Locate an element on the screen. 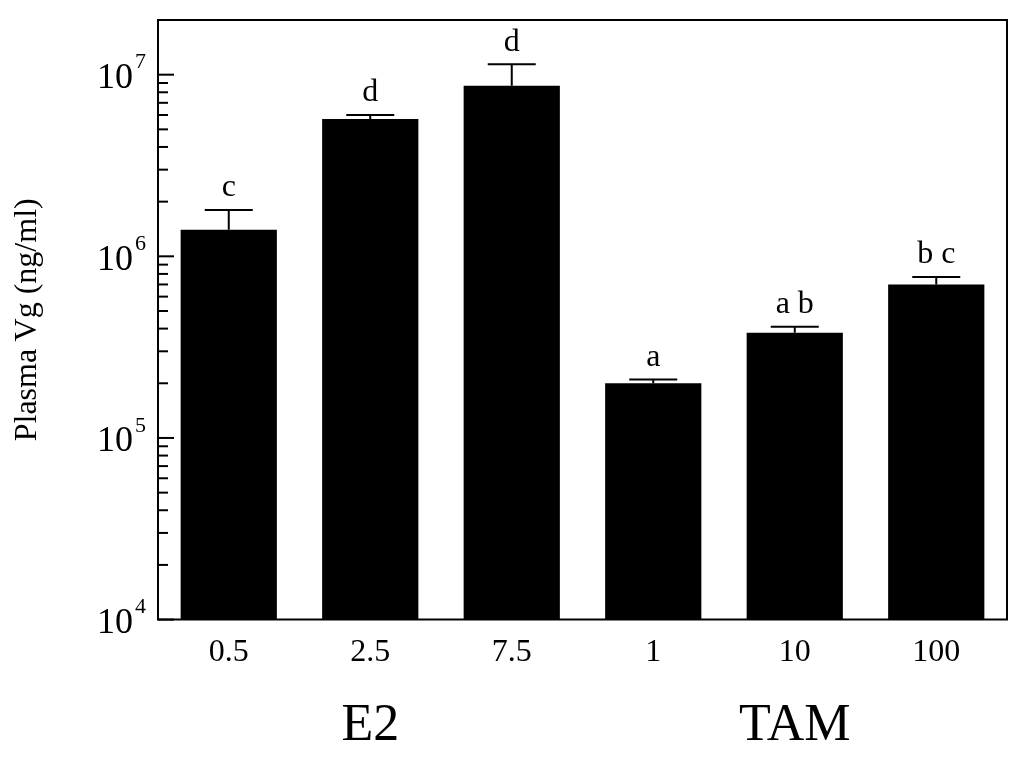 The width and height of the screenshot is (1025, 764). x-tick-label: 100 is located at coordinates (936, 650).